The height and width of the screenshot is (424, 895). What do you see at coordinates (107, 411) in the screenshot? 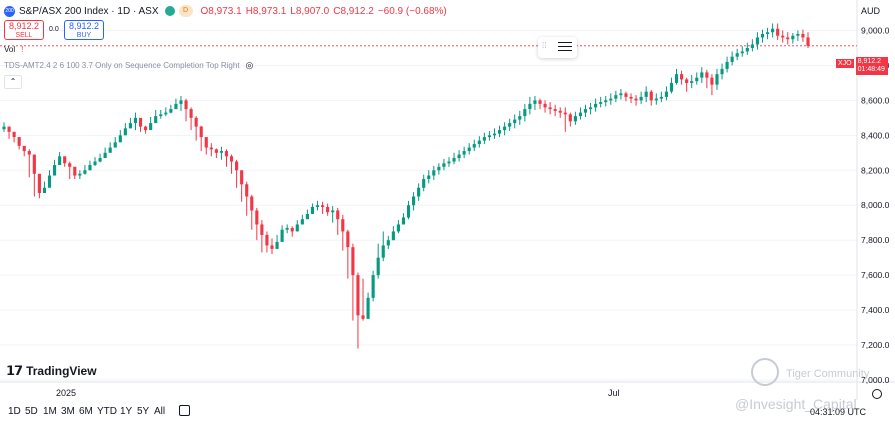
I see `timeframe-ytd: YTD` at bounding box center [107, 411].